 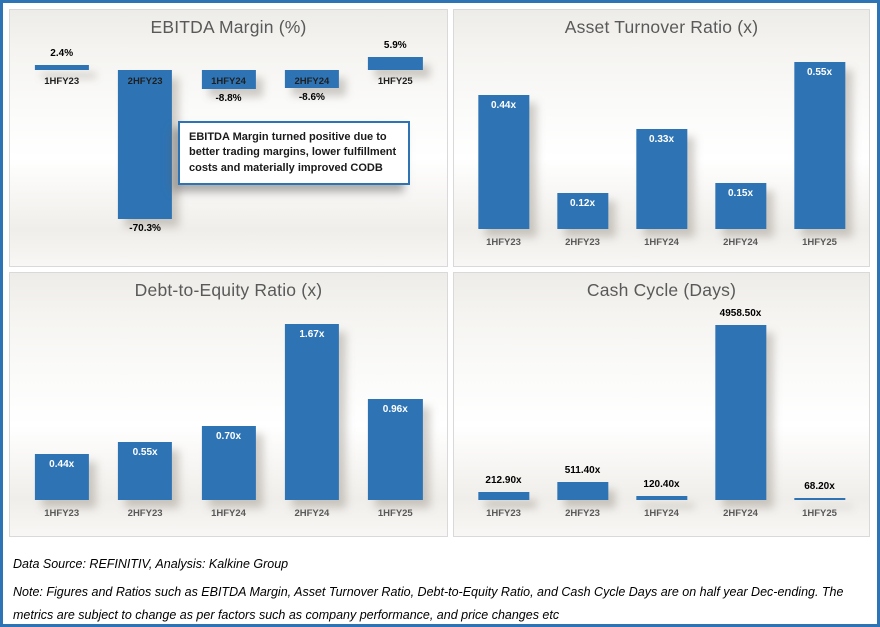 What do you see at coordinates (228, 27) in the screenshot?
I see `chart-title: EBITDA Margin (%)` at bounding box center [228, 27].